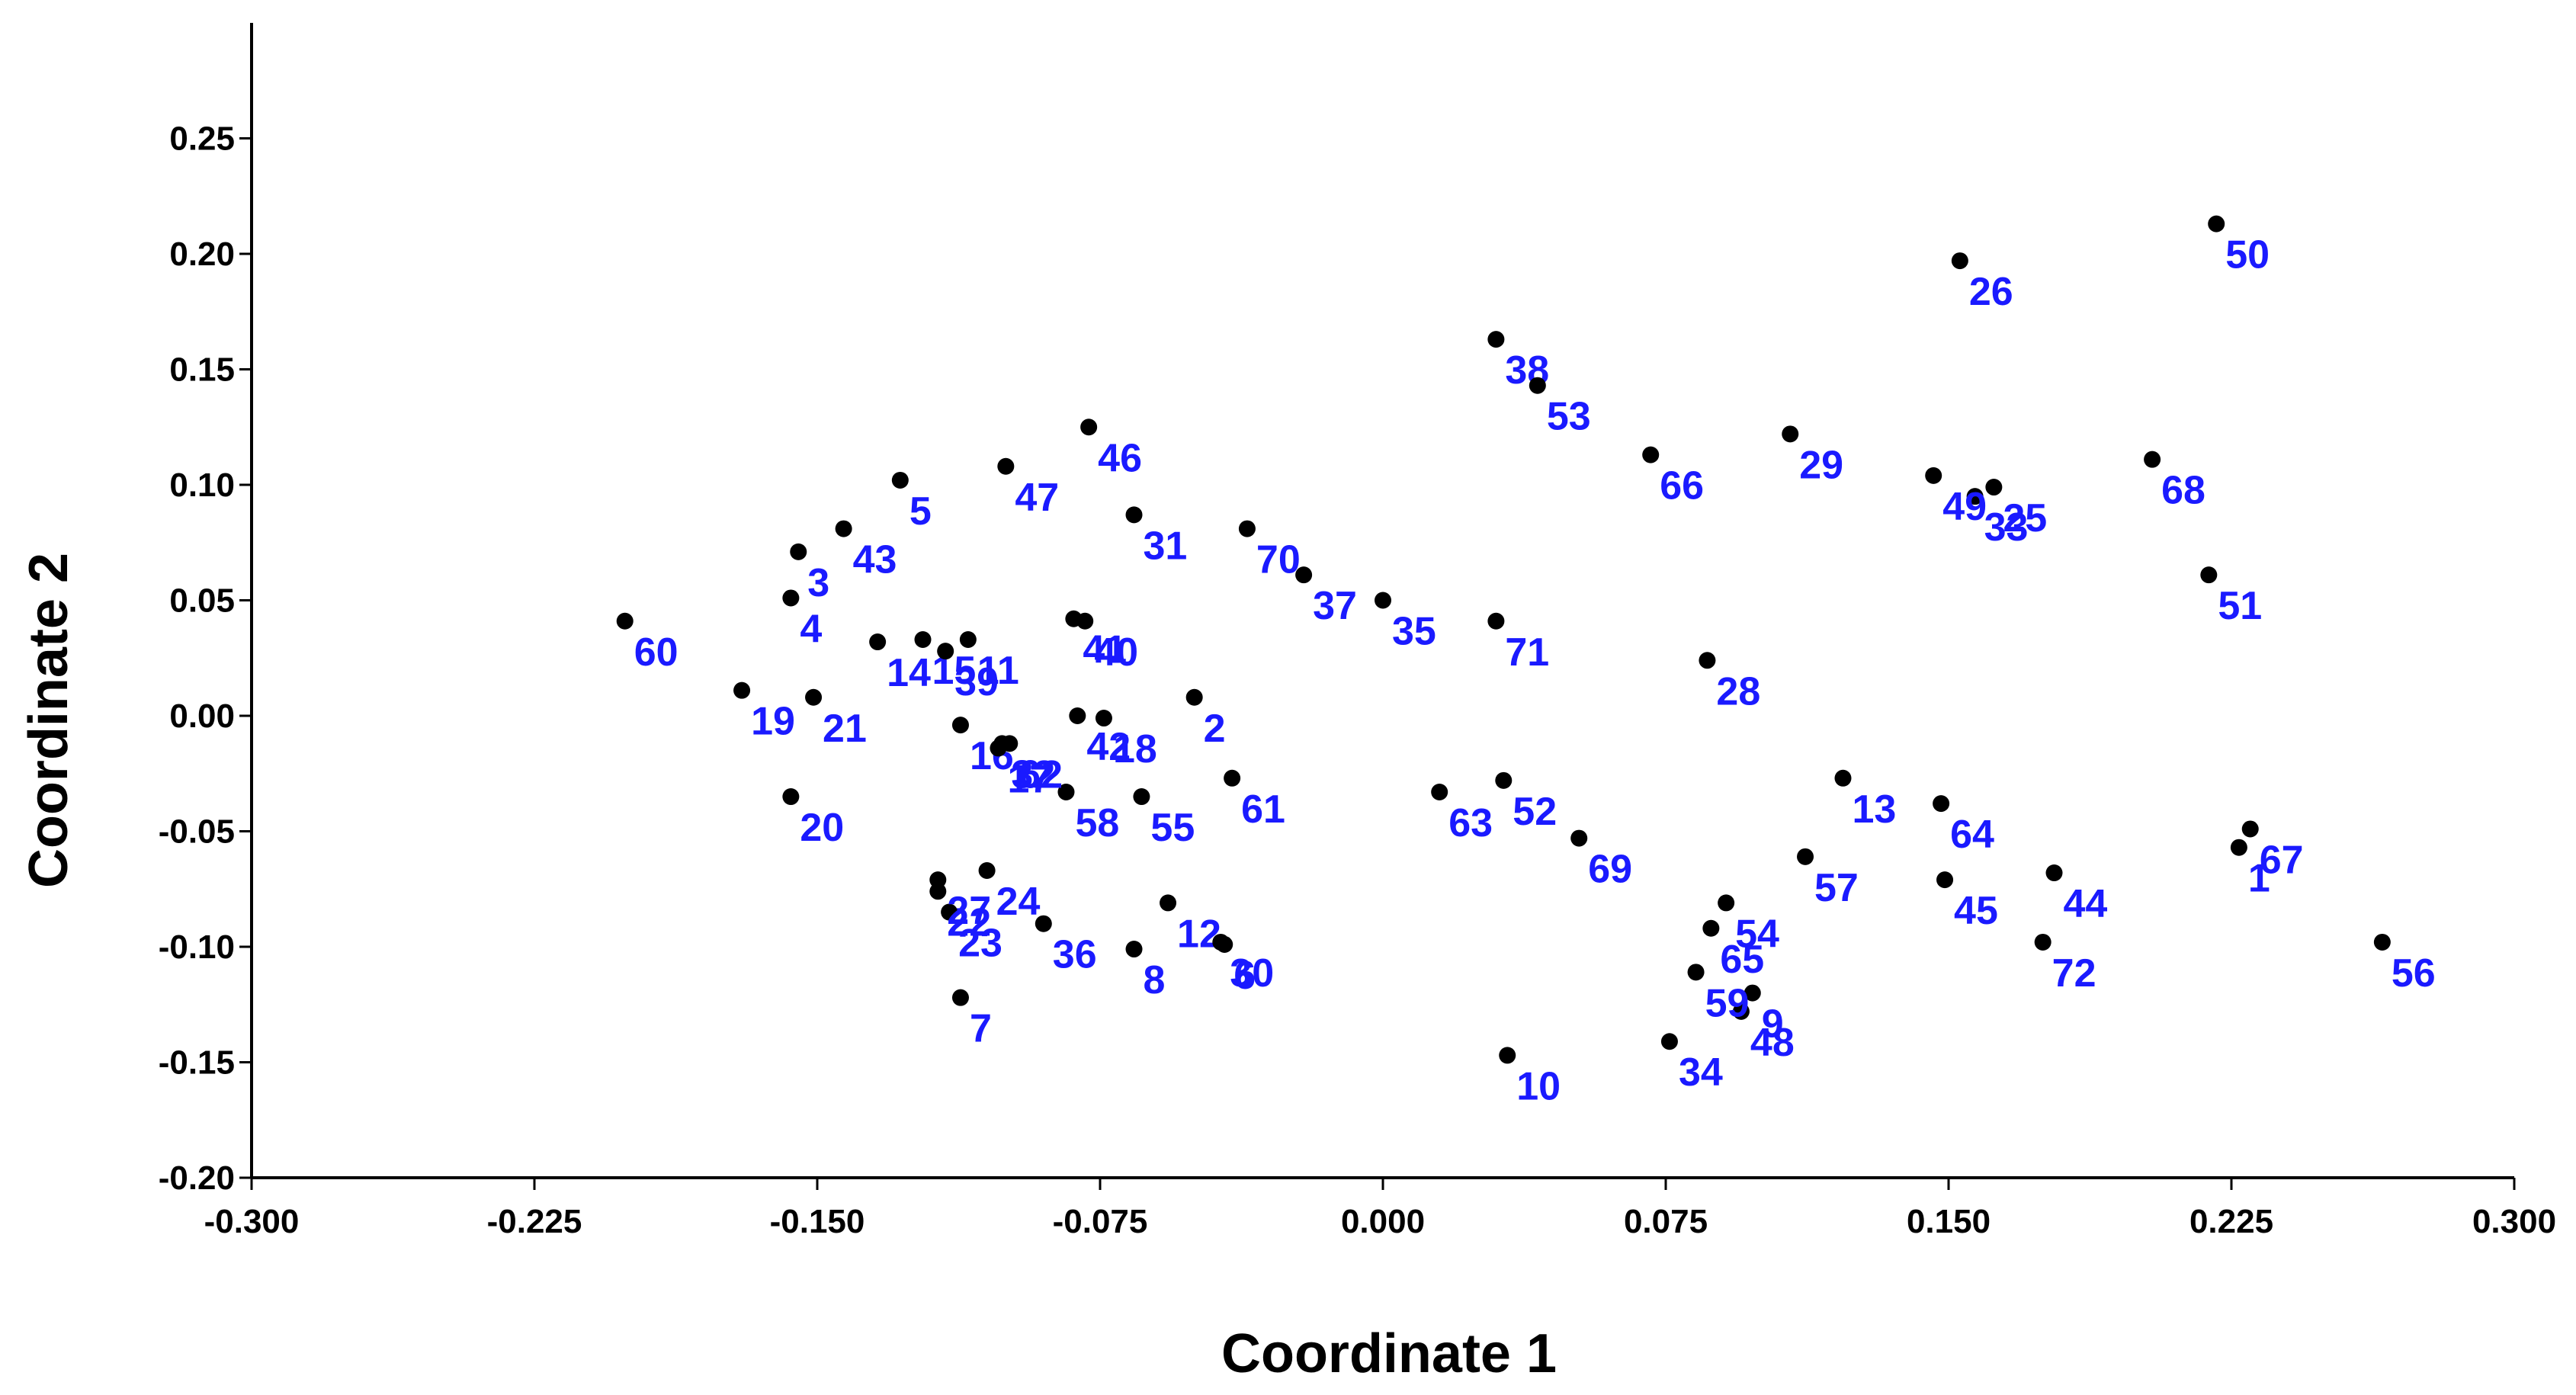 The image size is (2576, 1395). I want to click on y-tick-label: -0.15, so click(197, 1063).